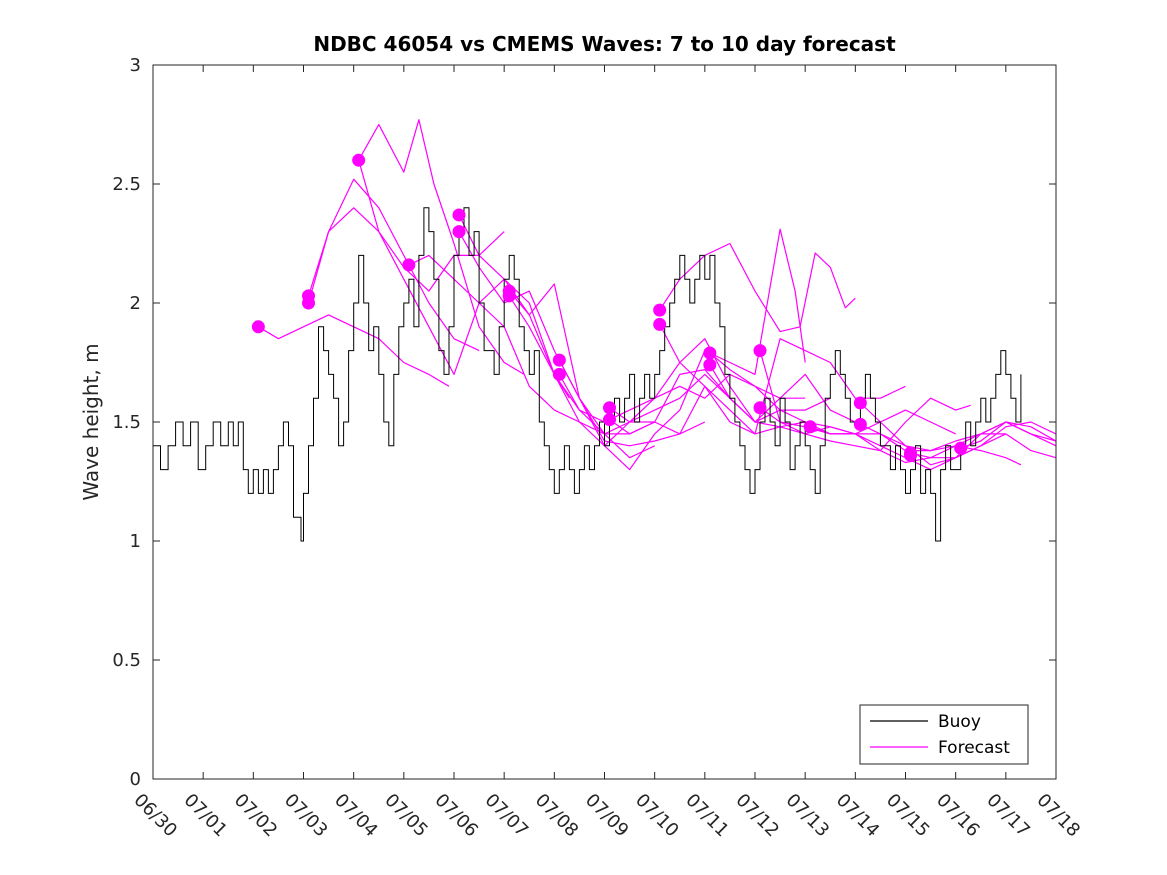 The height and width of the screenshot is (875, 1167). Describe the element at coordinates (135, 65) in the screenshot. I see `y-tick-label: 3` at that location.